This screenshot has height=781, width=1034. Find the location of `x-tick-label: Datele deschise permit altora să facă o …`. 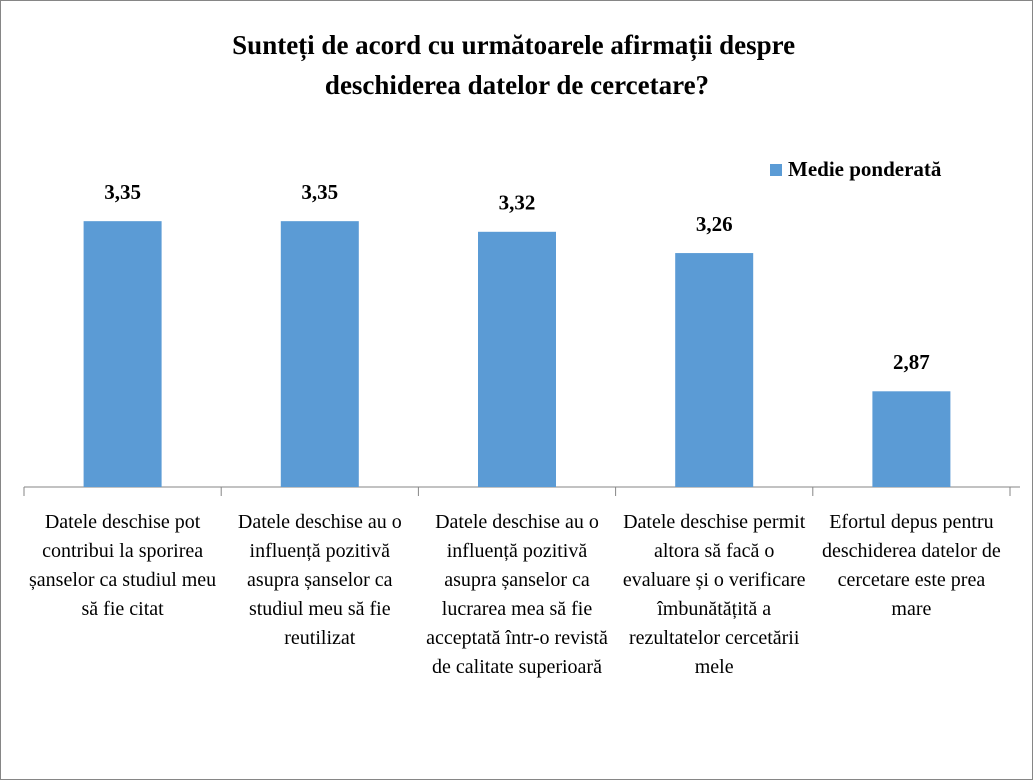

x-tick-label: Datele deschise permit altora să facă o … is located at coordinates (714, 594).